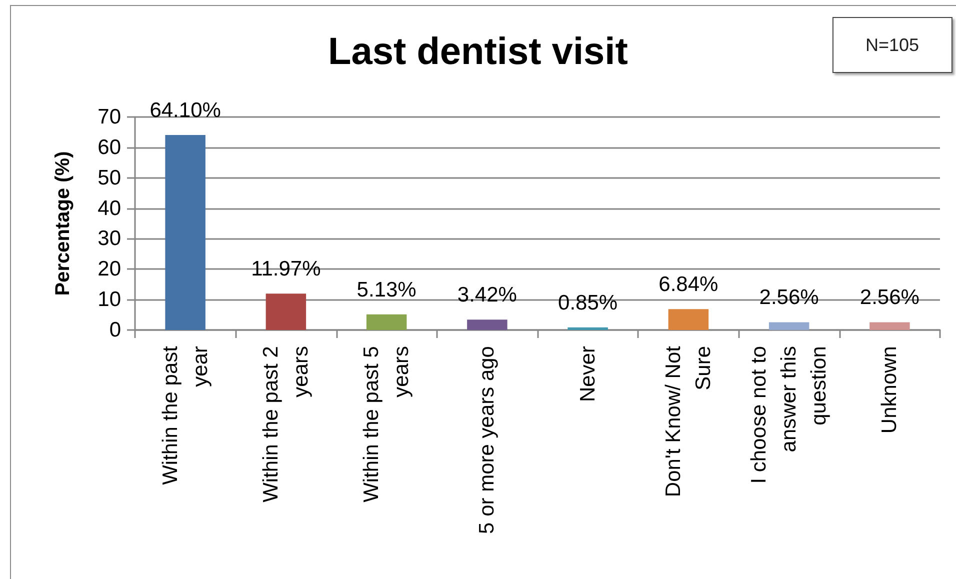 The height and width of the screenshot is (579, 956). Describe the element at coordinates (688, 422) in the screenshot. I see `x-tick-label: Don't Know/ Not Sure` at that location.